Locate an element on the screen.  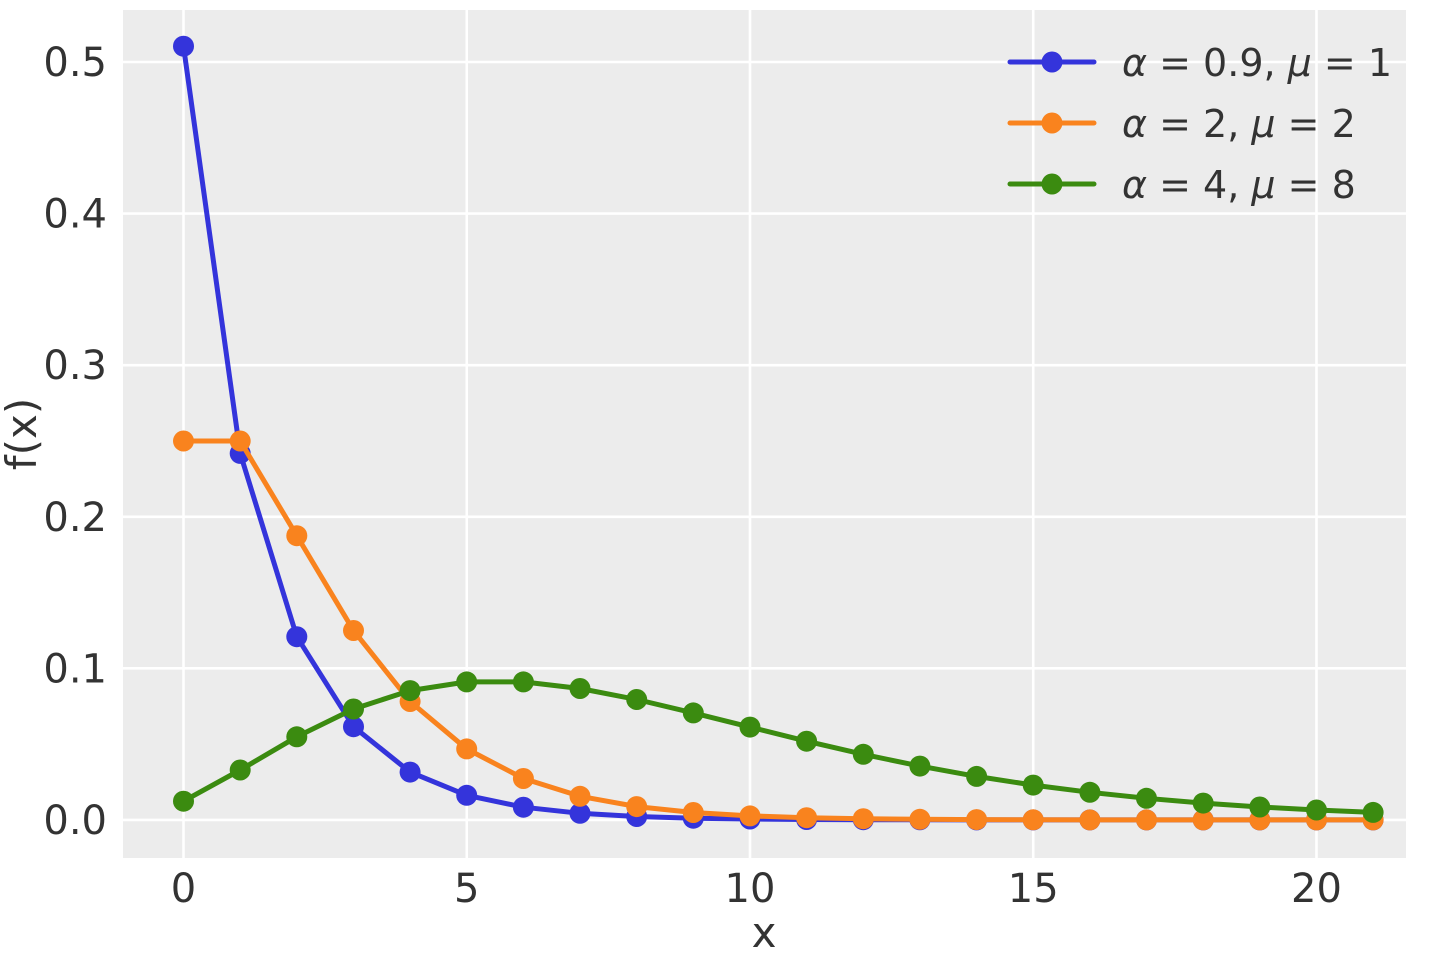
x-tick-label-10: 10 is located at coordinates (750, 889).